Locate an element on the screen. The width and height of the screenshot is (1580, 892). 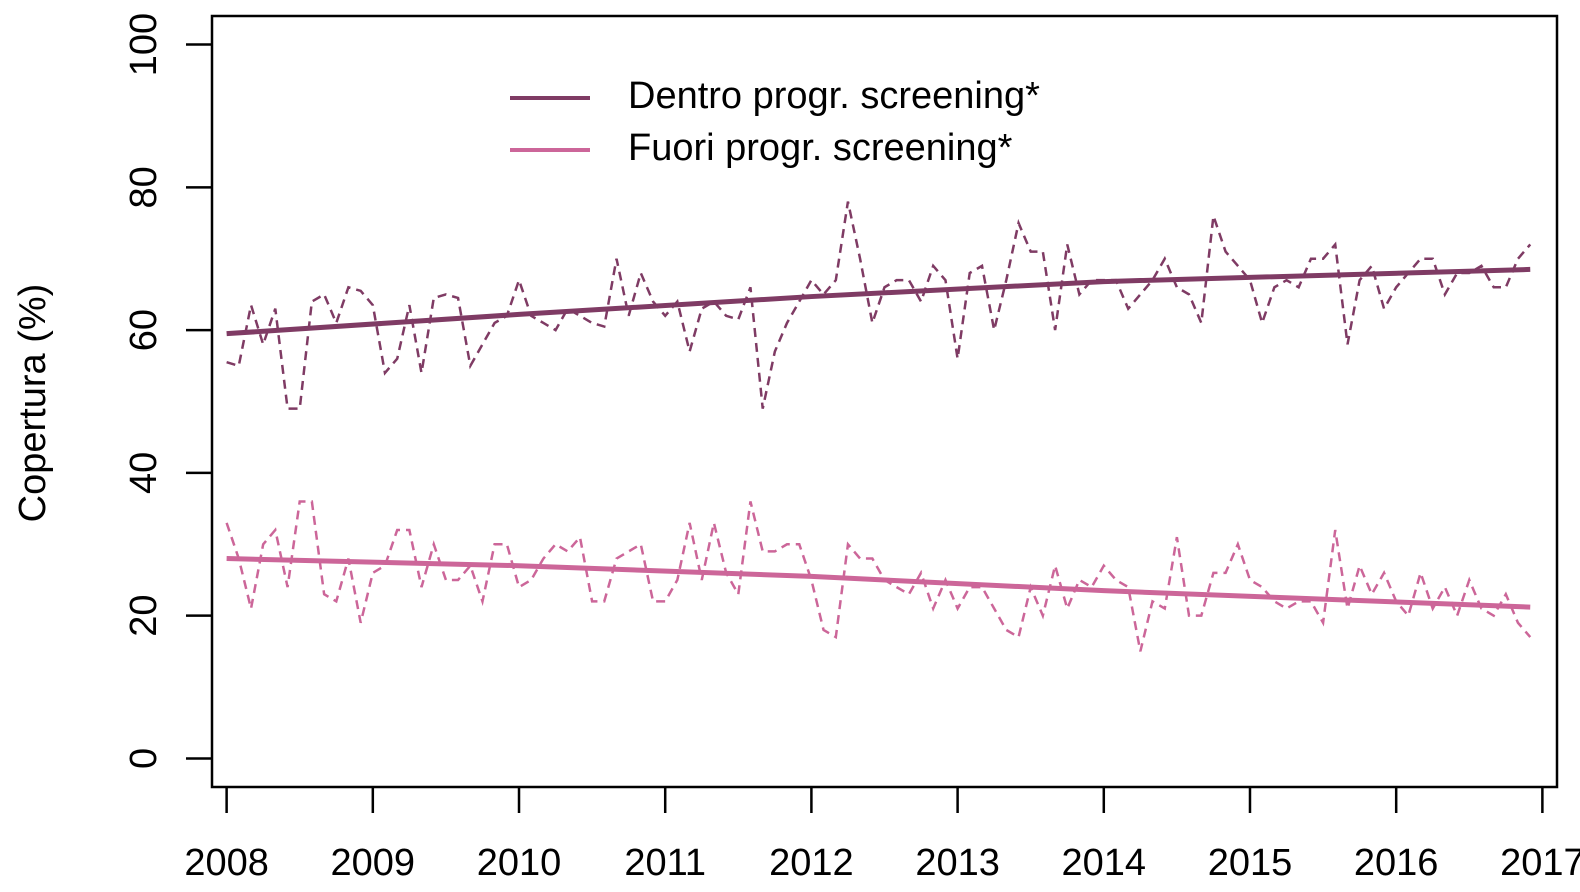
x-tick-label: 2011 is located at coordinates (665, 863).